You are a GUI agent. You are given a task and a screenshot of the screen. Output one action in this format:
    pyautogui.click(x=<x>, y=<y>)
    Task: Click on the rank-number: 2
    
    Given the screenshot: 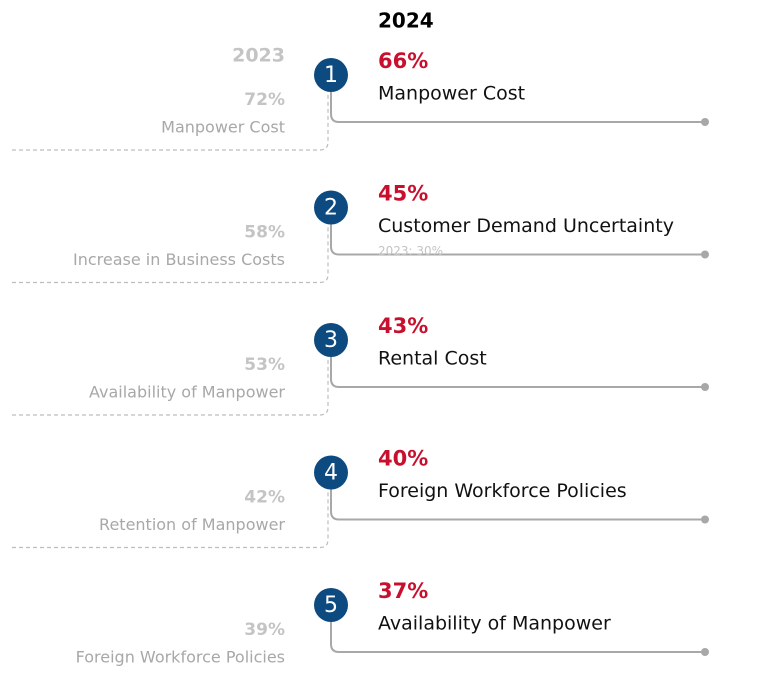 What is the action you would take?
    pyautogui.click(x=331, y=208)
    